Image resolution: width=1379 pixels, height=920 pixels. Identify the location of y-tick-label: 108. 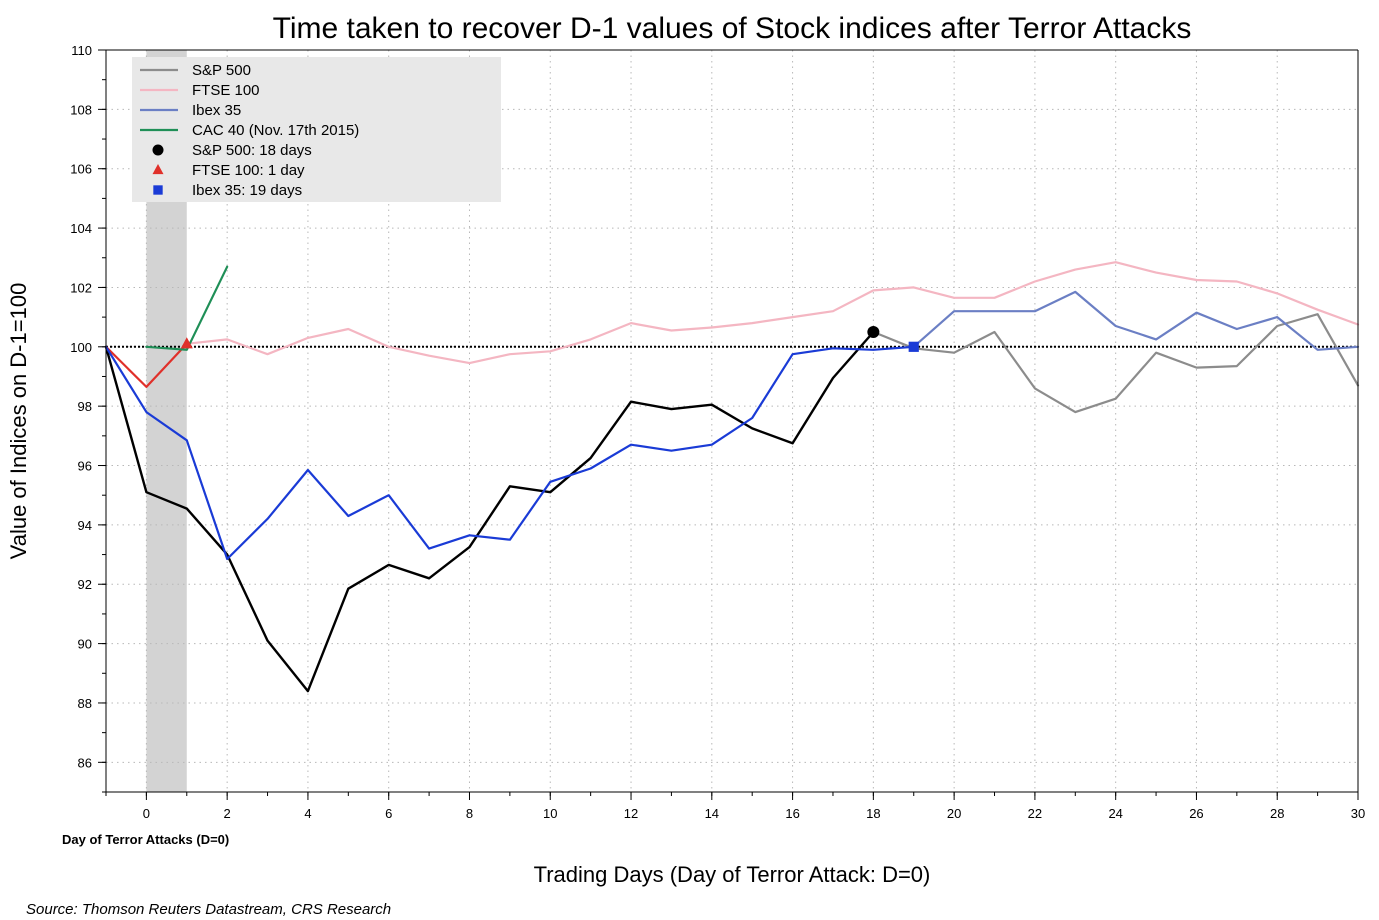
(81, 109).